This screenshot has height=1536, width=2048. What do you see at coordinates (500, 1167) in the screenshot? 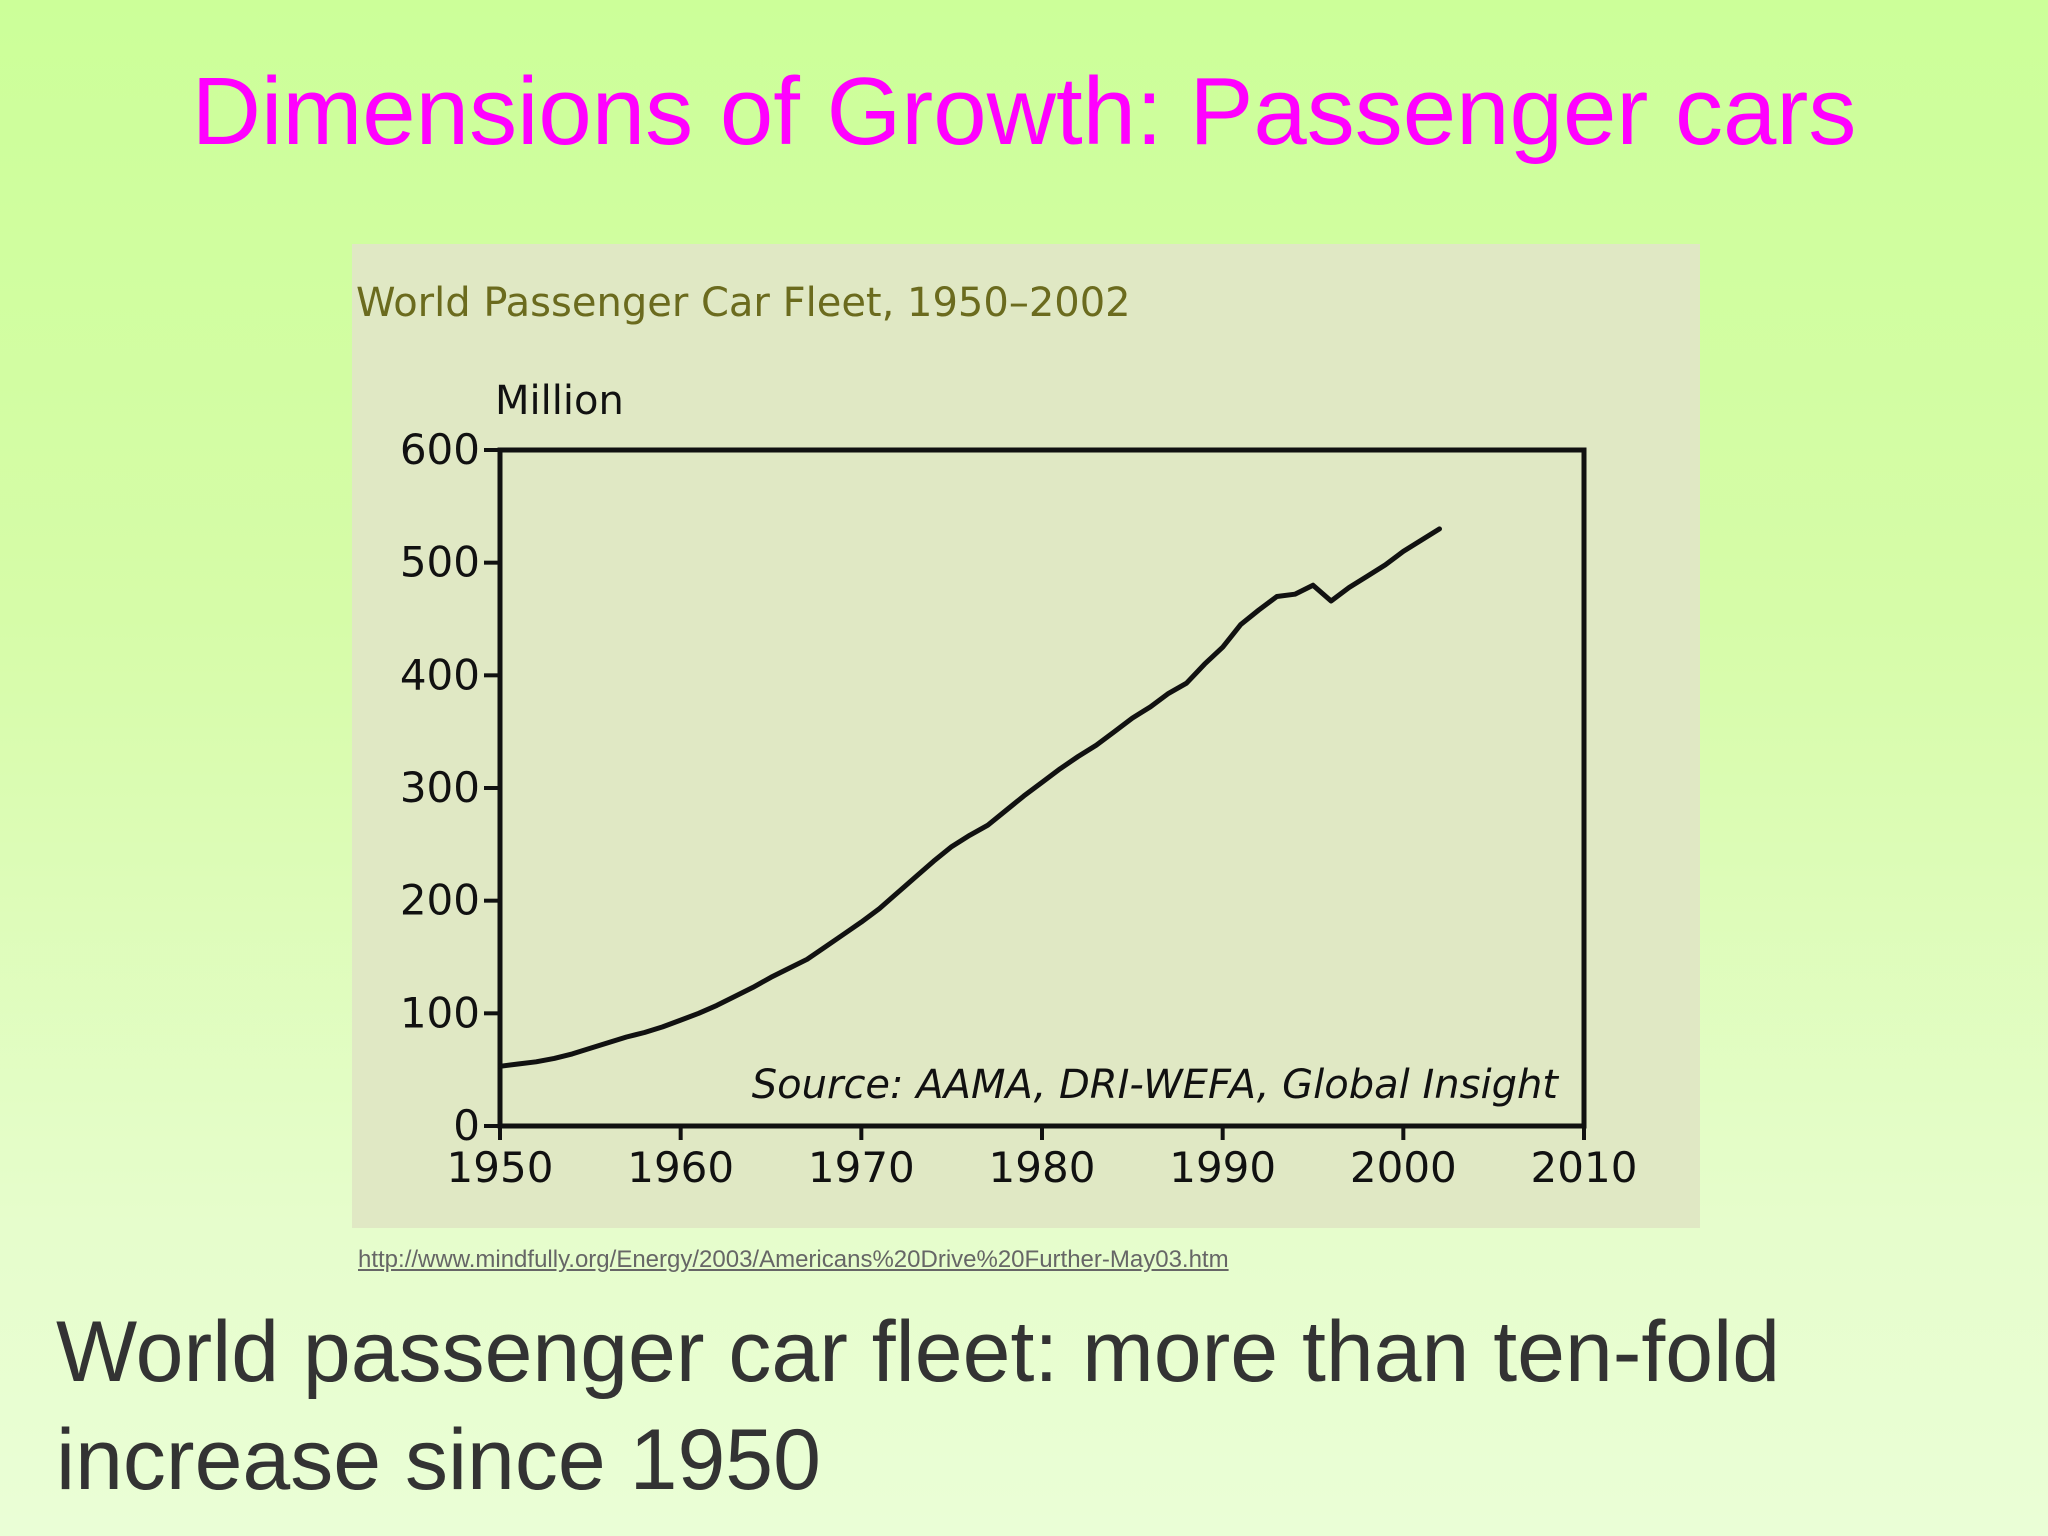
I see `x-tick-label: 1950` at bounding box center [500, 1167].